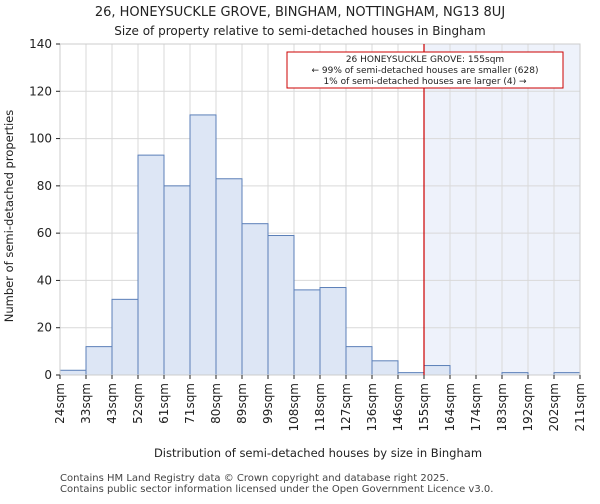 The width and height of the screenshot is (600, 504). I want to click on x-tick-label: 61sqm, so click(164, 403).